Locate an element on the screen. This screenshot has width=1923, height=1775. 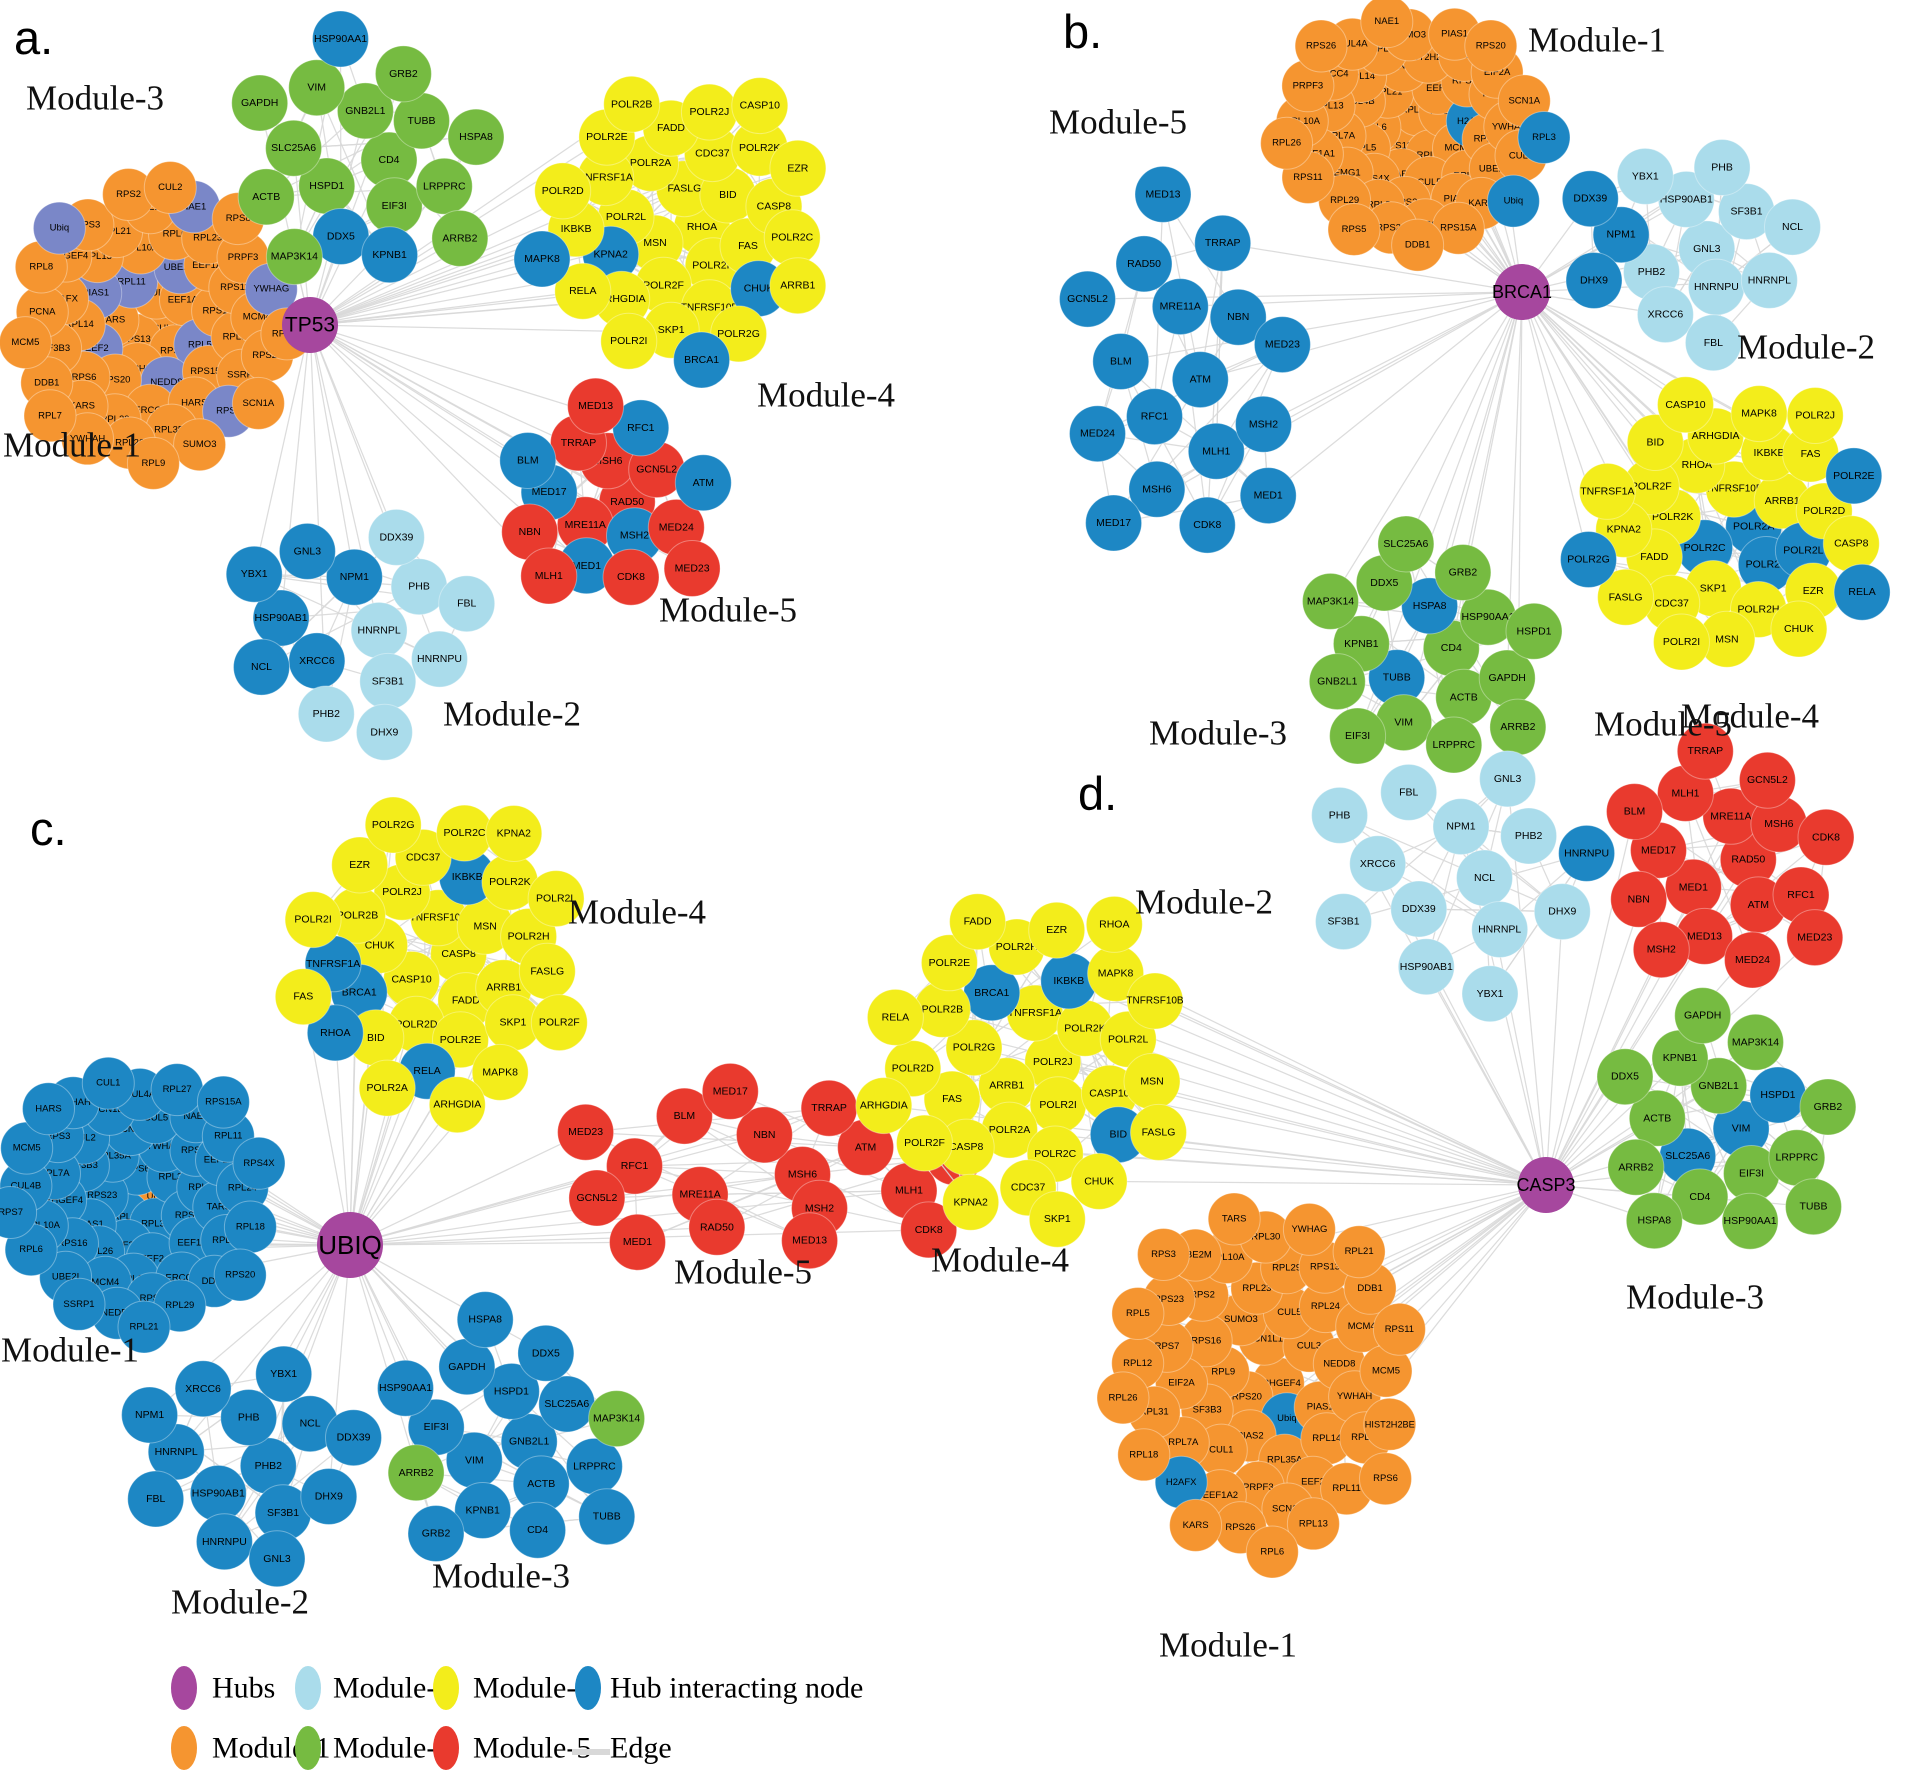
node-DDX5: DDX5 is located at coordinates (546, 1353).